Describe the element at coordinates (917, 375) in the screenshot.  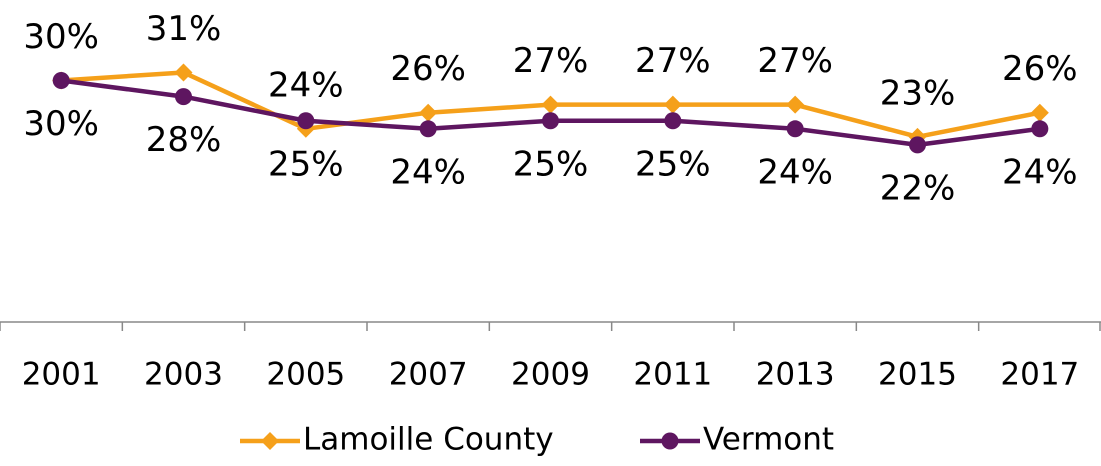
I see `x-tick-label: 2015` at that location.